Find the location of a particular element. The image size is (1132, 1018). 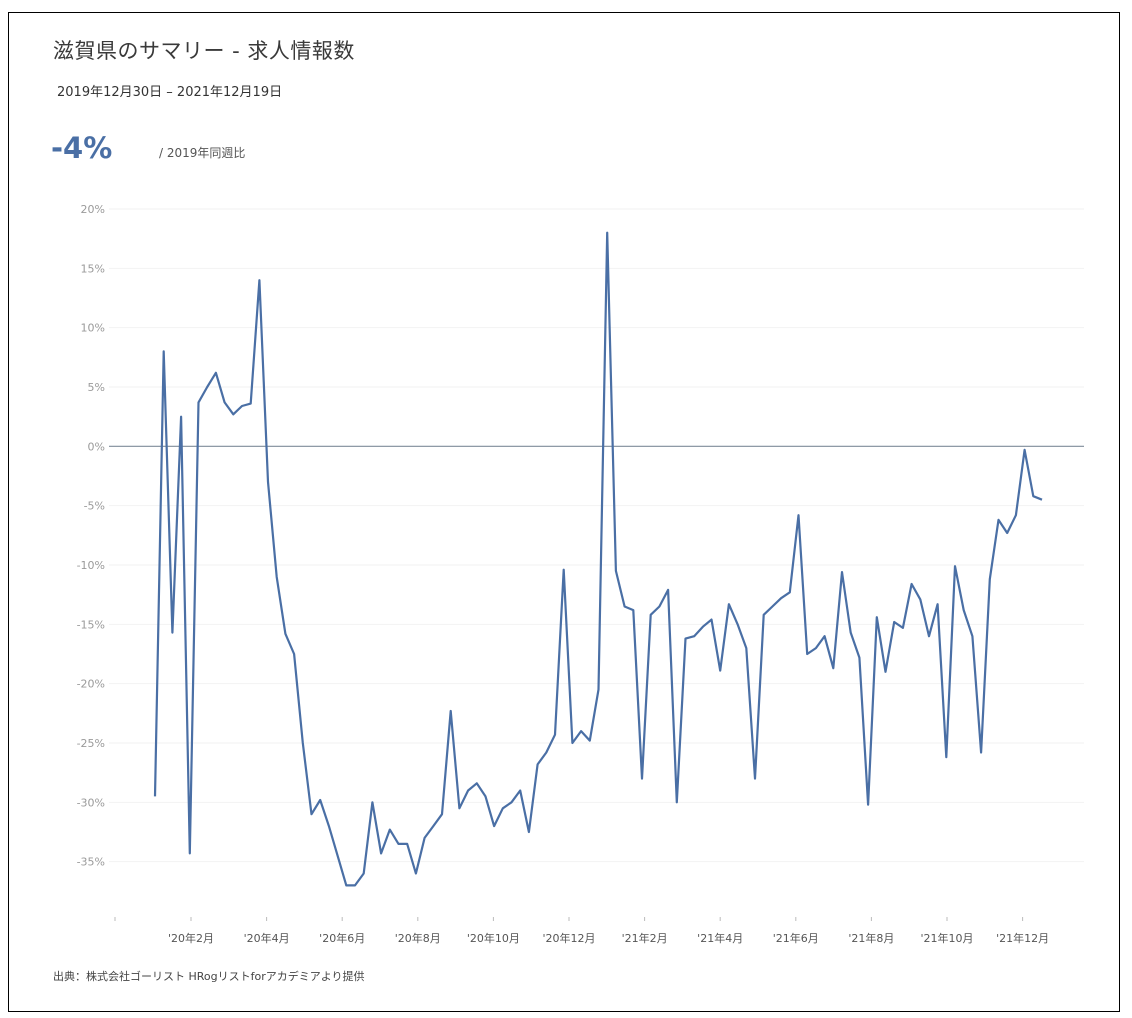

x-tick-label: '20年2月 is located at coordinates (191, 938).